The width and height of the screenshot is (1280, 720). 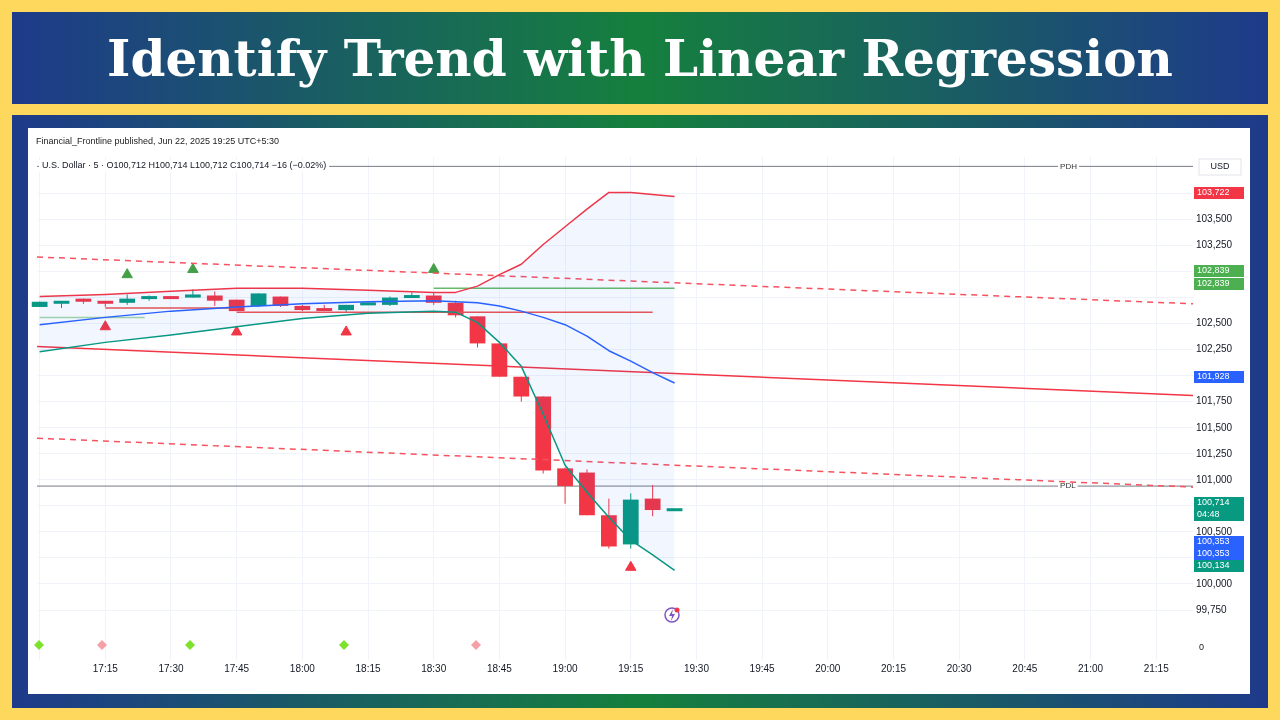 What do you see at coordinates (171, 668) in the screenshot?
I see `x-tick-label: 17:30` at bounding box center [171, 668].